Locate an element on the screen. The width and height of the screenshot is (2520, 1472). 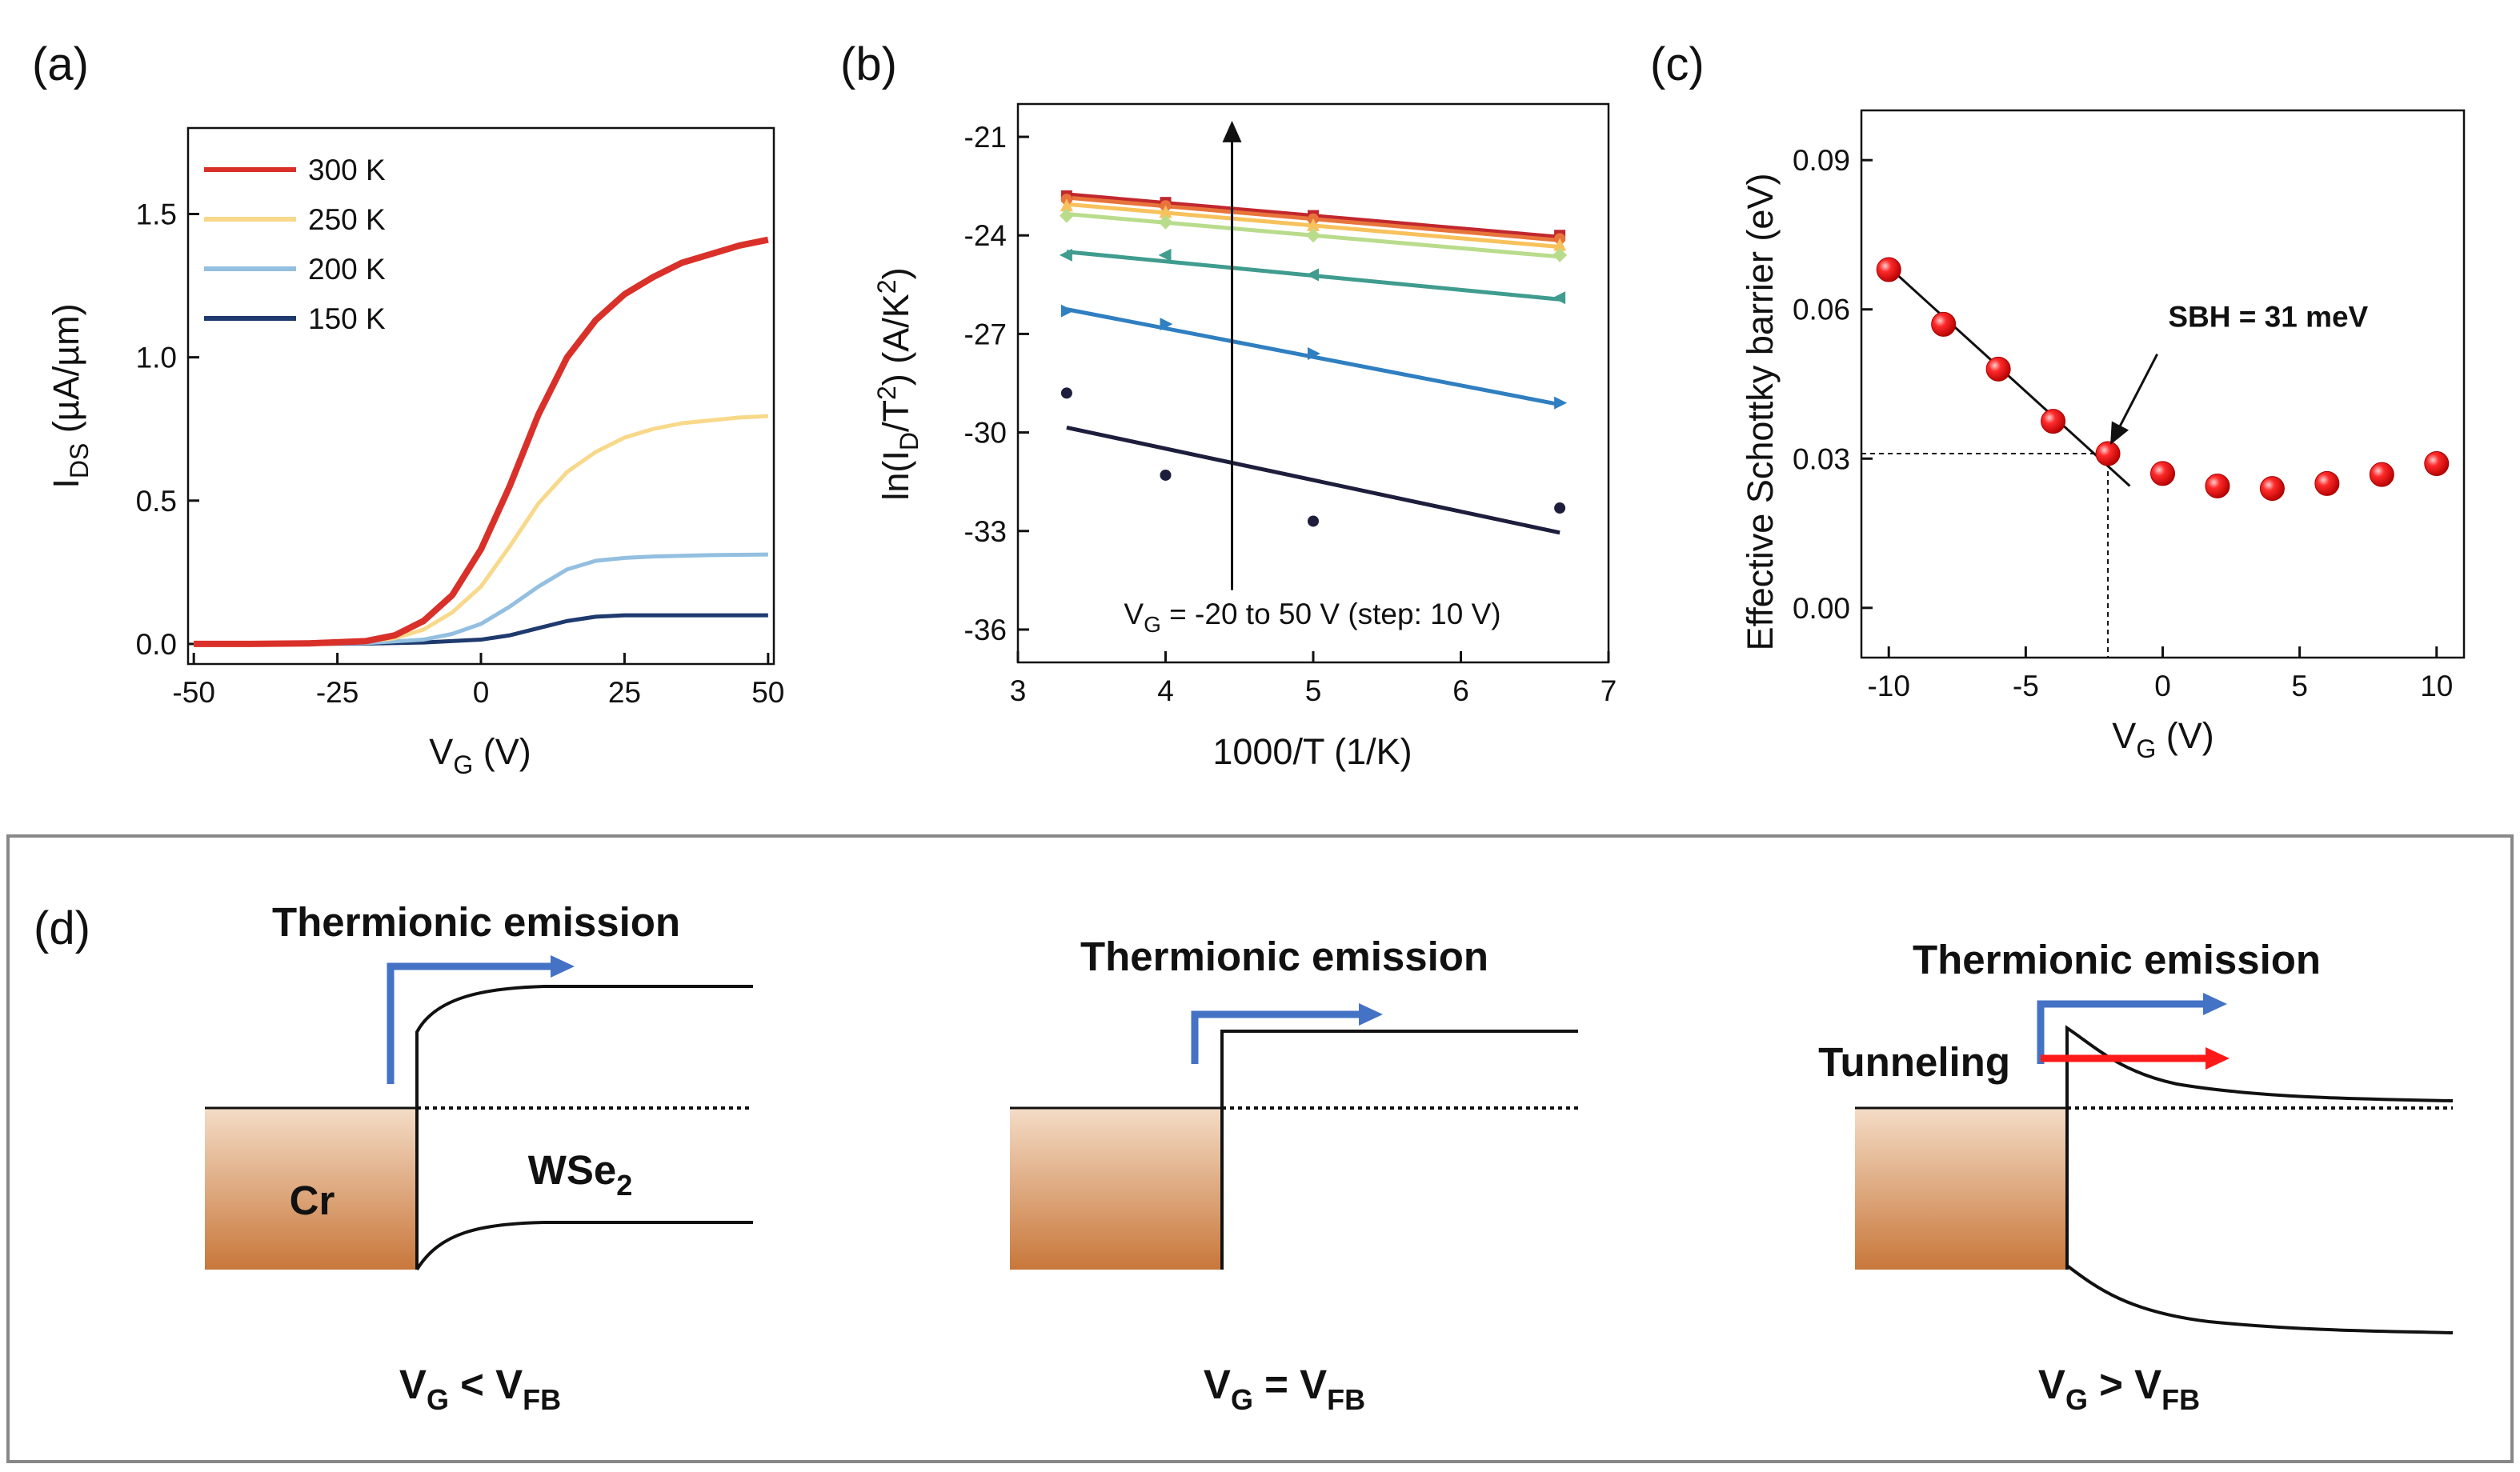
diagram3-title: Thermionic emission is located at coordinates (2117, 959).